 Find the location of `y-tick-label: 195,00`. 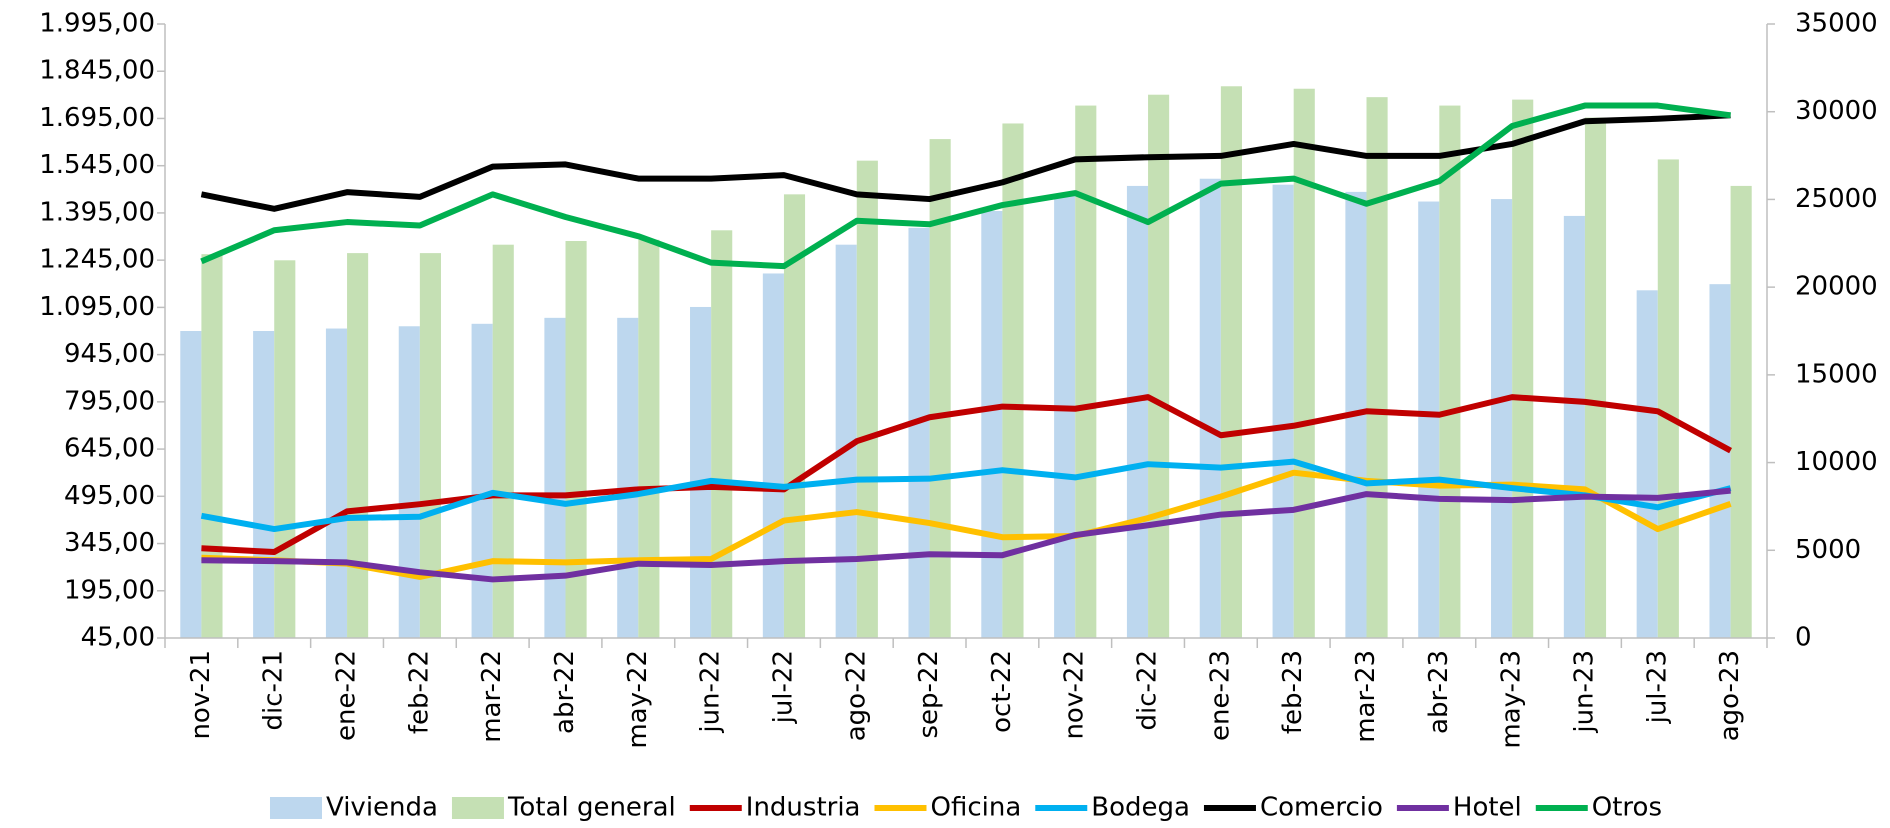

y-tick-label: 195,00 is located at coordinates (109, 590).